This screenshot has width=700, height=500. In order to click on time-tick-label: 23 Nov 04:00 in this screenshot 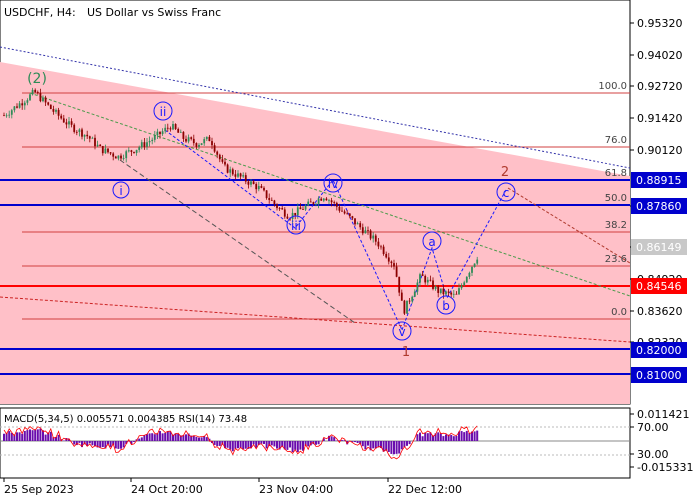, I will do `click(296, 489)`.